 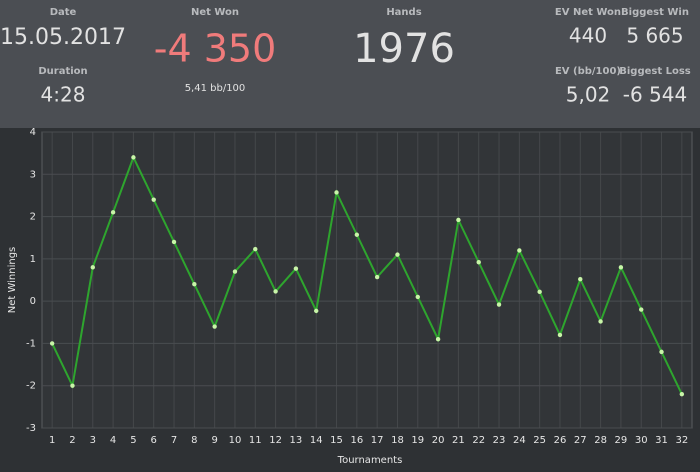 I want to click on date-label: Date, so click(x=63, y=12).